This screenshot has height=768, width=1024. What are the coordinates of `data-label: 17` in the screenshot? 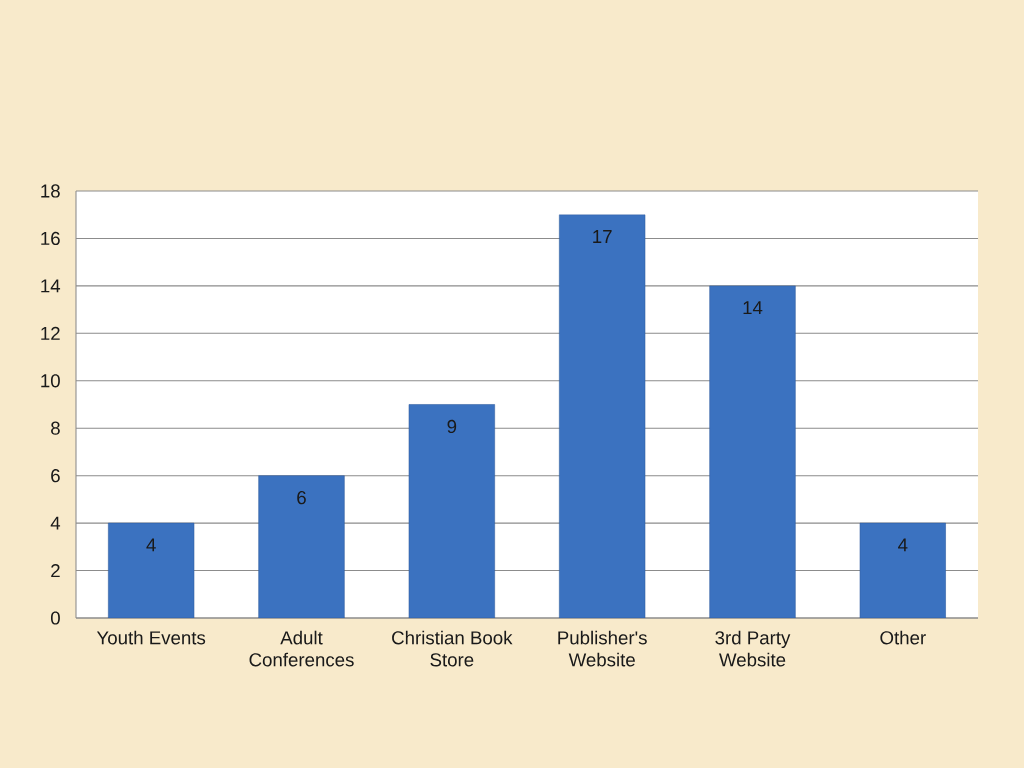 It's located at (602, 236).